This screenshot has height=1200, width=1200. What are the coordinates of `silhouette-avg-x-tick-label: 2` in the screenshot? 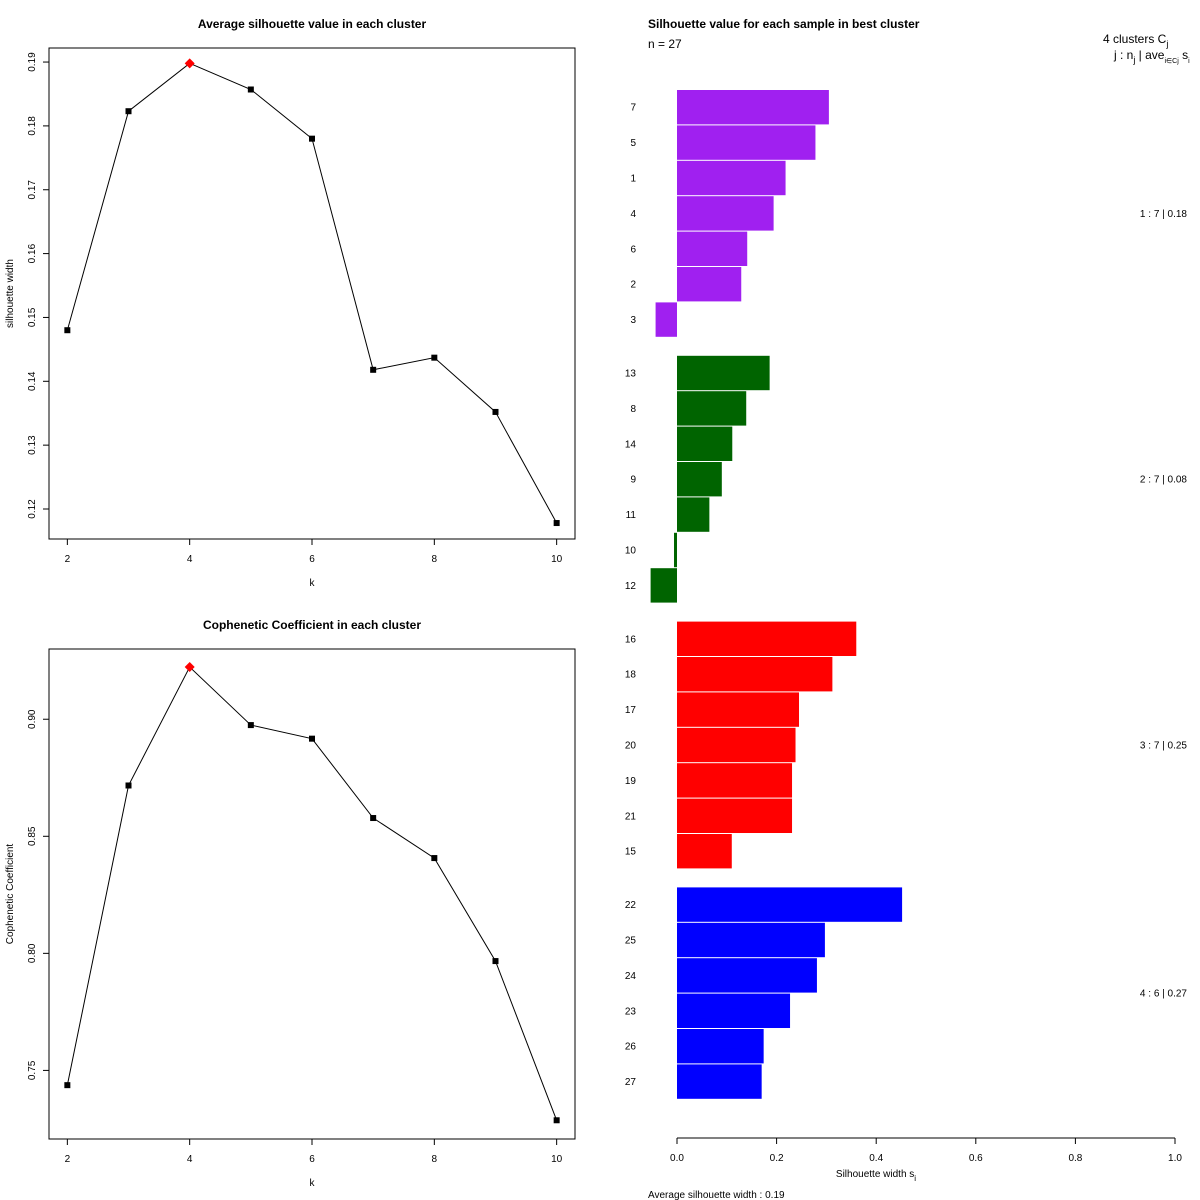 It's located at (68, 559).